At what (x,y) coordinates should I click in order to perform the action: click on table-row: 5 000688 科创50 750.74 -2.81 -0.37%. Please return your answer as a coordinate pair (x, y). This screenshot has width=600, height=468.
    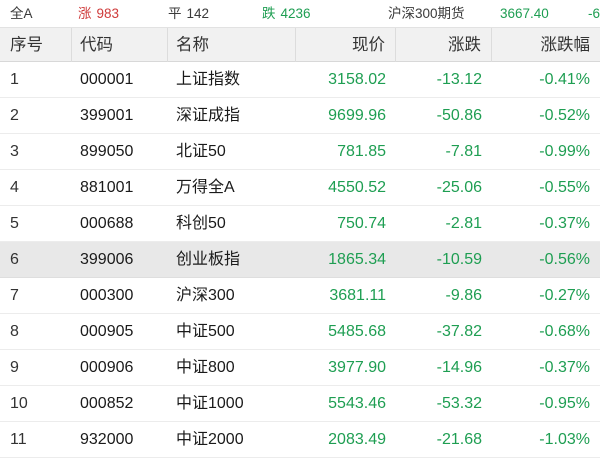
    Looking at the image, I should click on (300, 224).